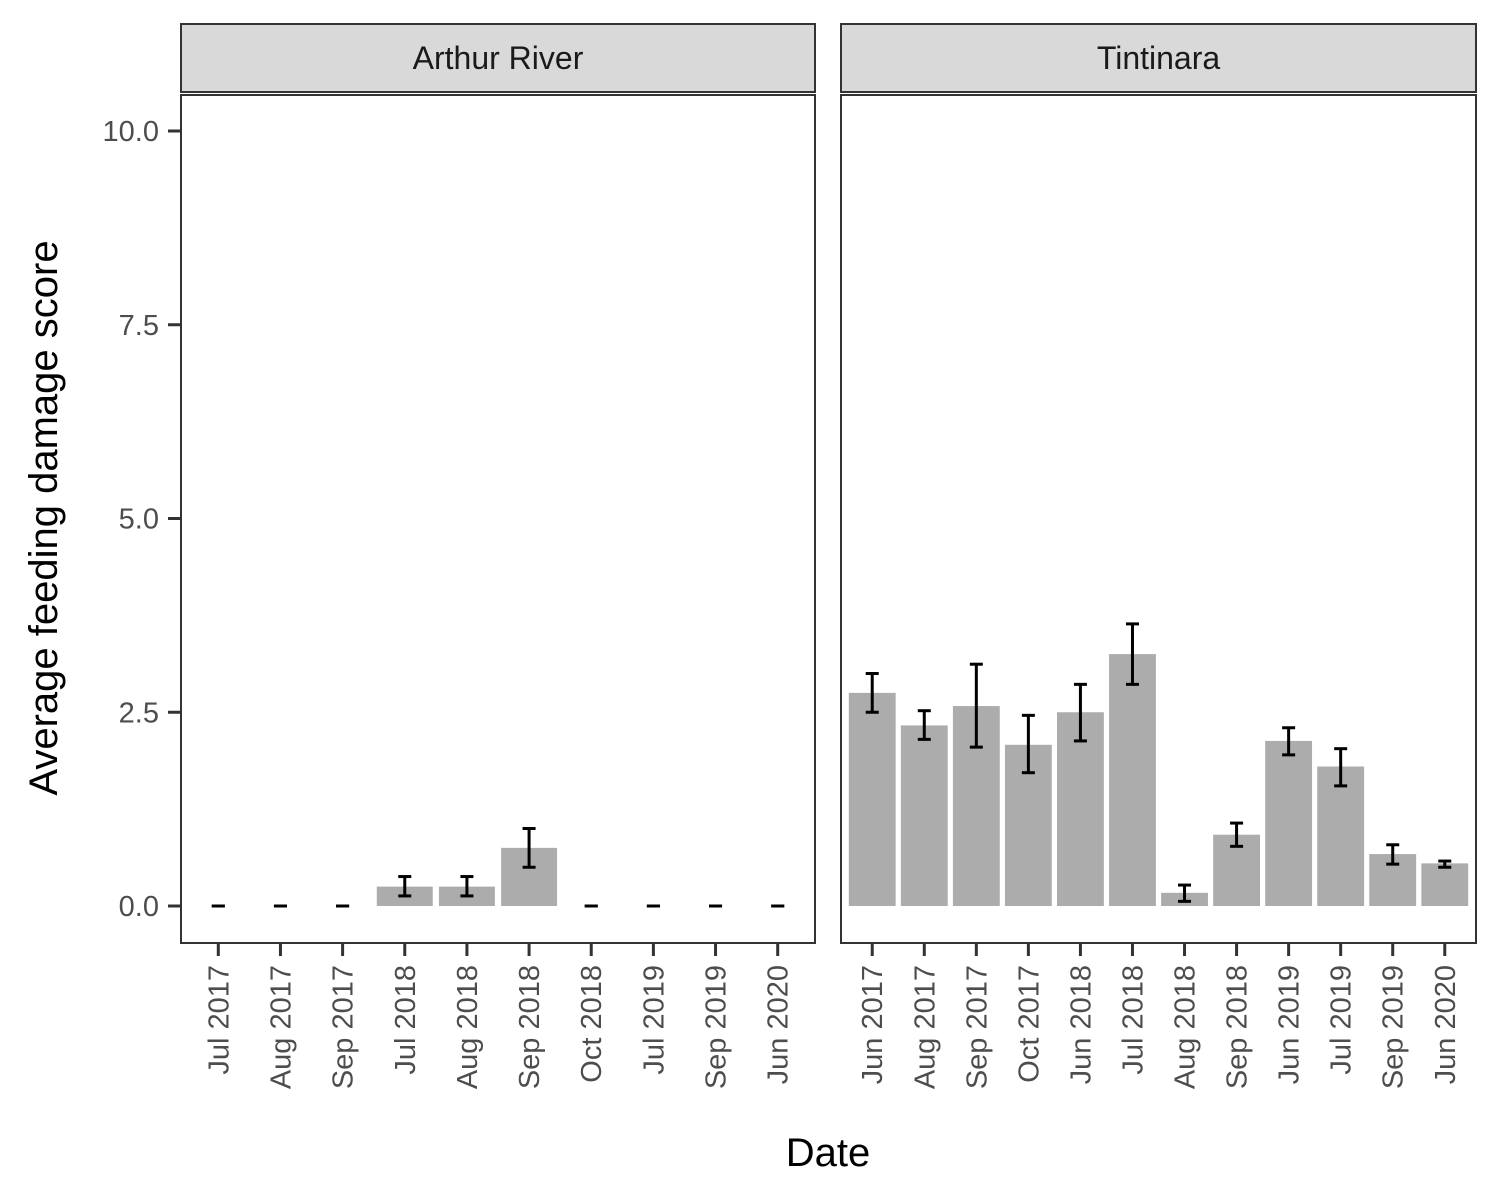 The image size is (1500, 1200). Describe the element at coordinates (1029, 1024) in the screenshot. I see `x-tick-label: Oct 2017` at that location.